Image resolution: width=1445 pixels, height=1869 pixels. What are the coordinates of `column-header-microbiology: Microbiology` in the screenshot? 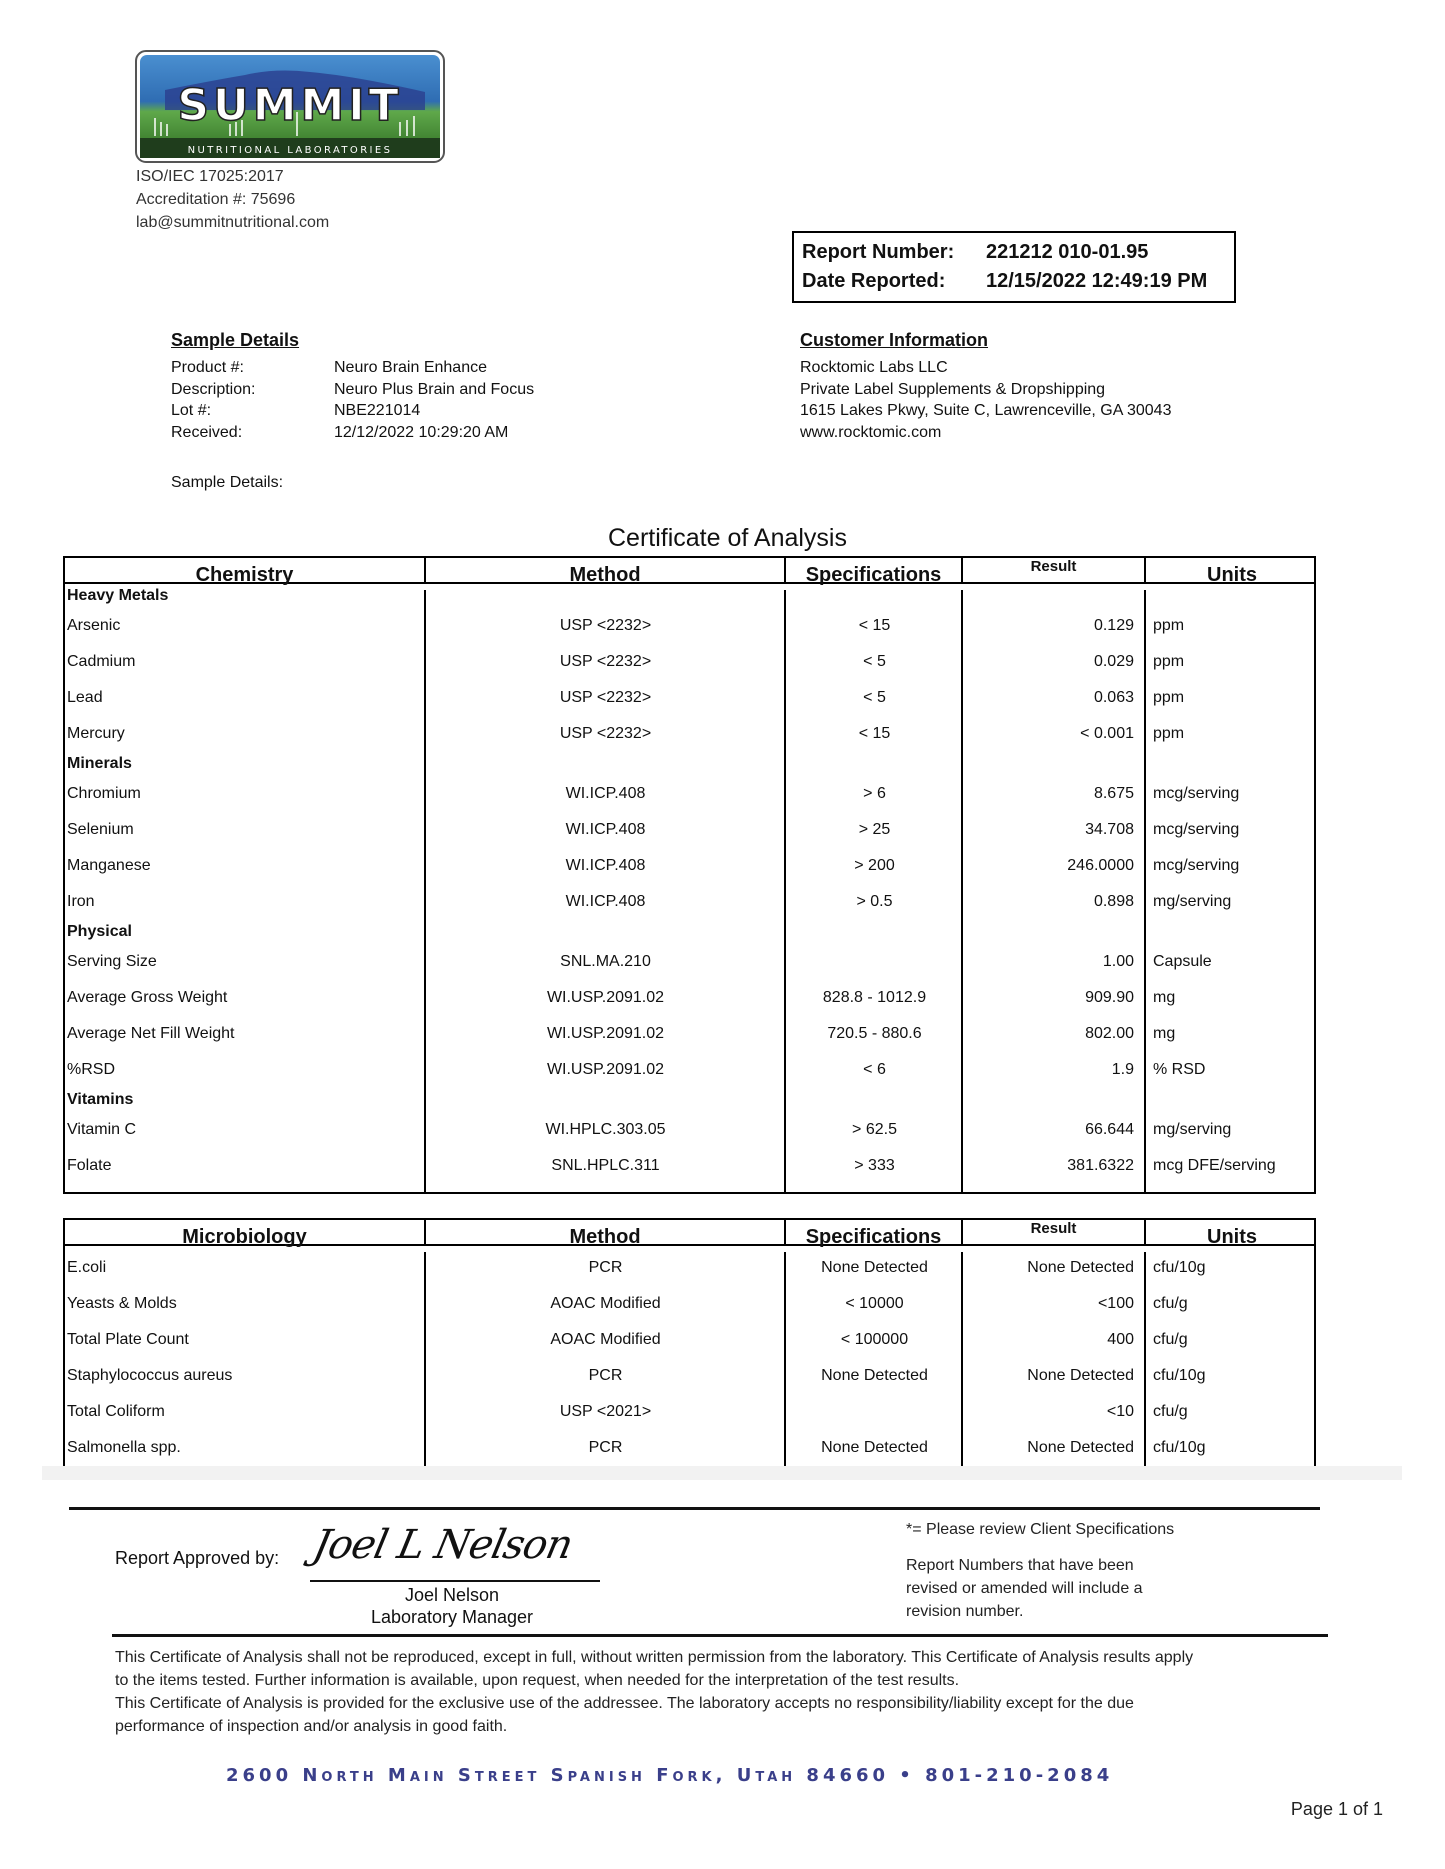 It's located at (245, 1234).